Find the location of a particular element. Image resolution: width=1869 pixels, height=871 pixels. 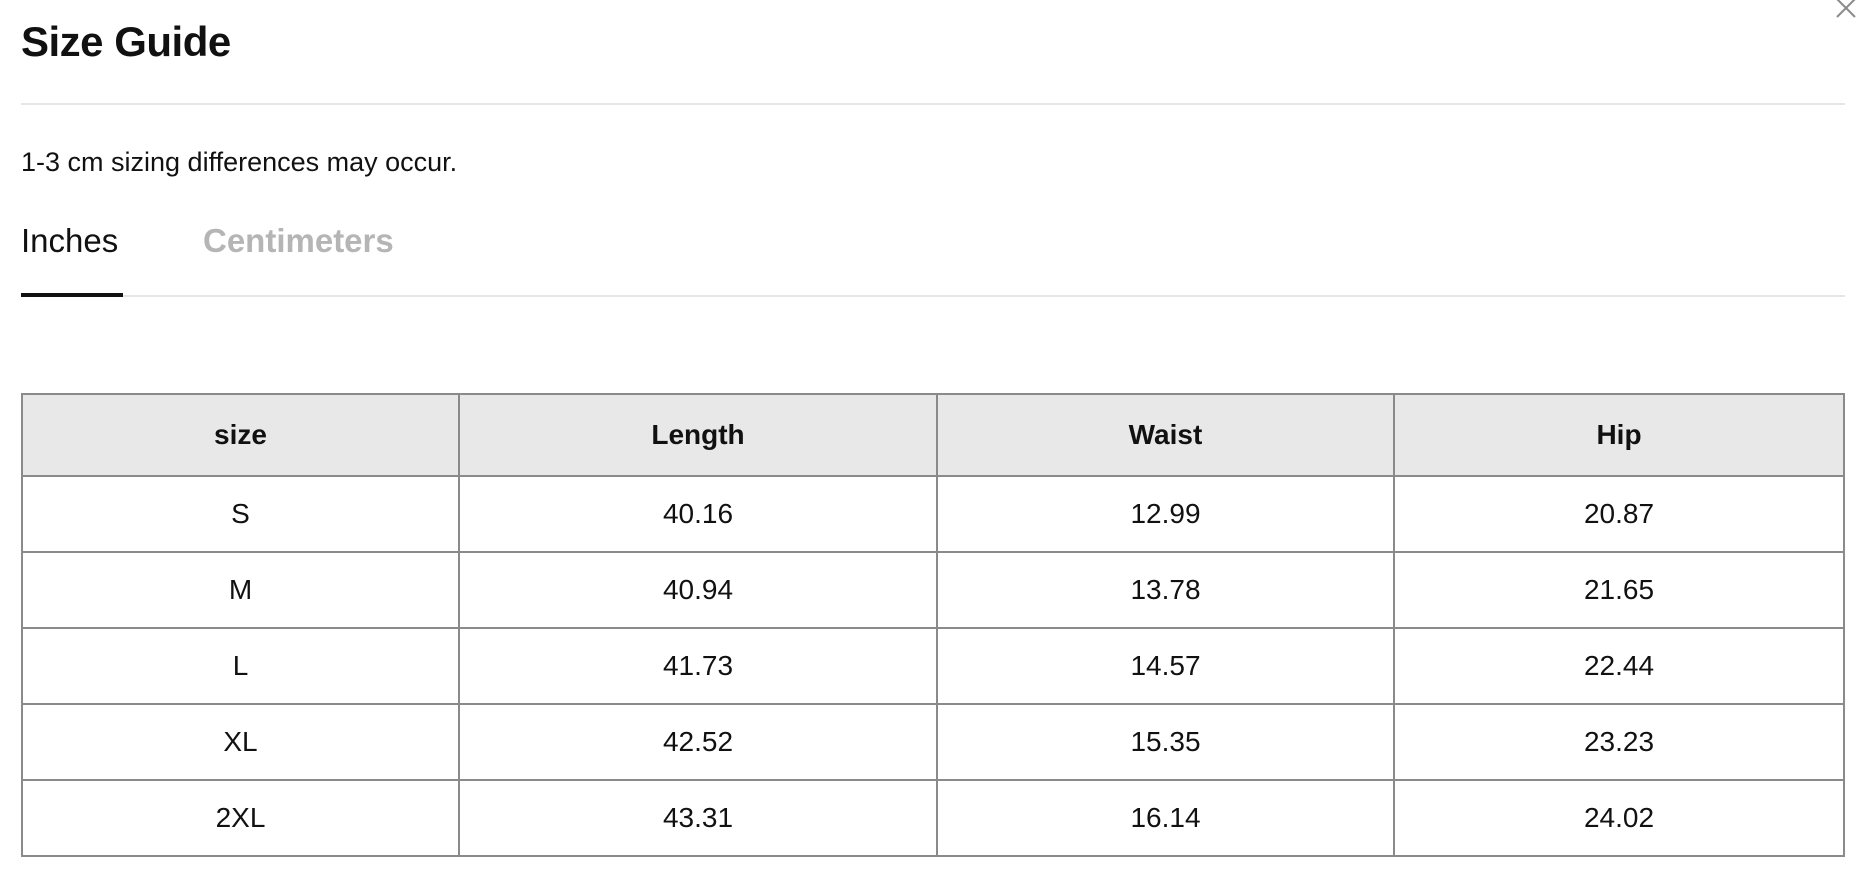

table-row: XL 42.52 15.35 23.23 is located at coordinates (933, 742).